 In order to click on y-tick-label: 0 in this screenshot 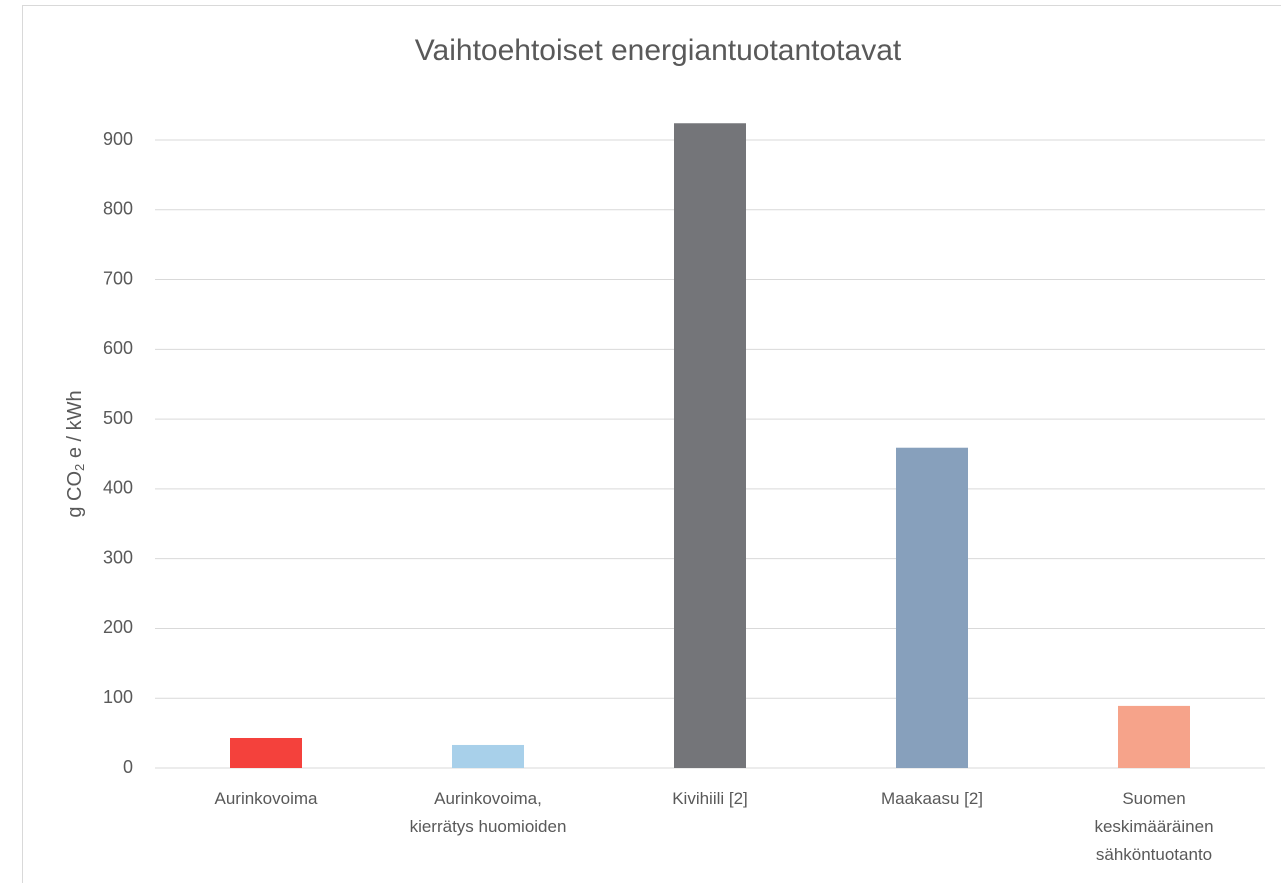, I will do `click(128, 767)`.